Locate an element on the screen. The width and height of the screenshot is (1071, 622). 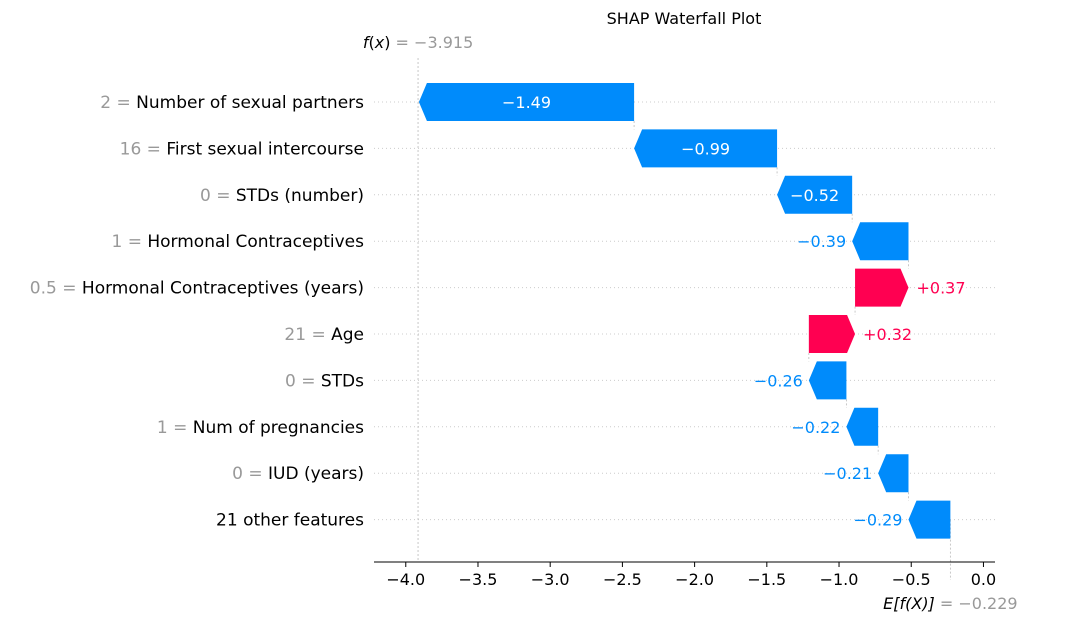
fx-name-x: x is located at coordinates (379, 42).